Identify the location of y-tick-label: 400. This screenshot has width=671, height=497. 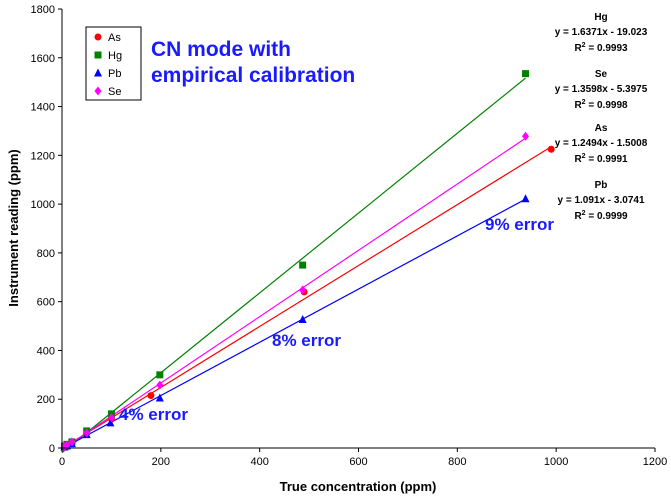
(46, 351).